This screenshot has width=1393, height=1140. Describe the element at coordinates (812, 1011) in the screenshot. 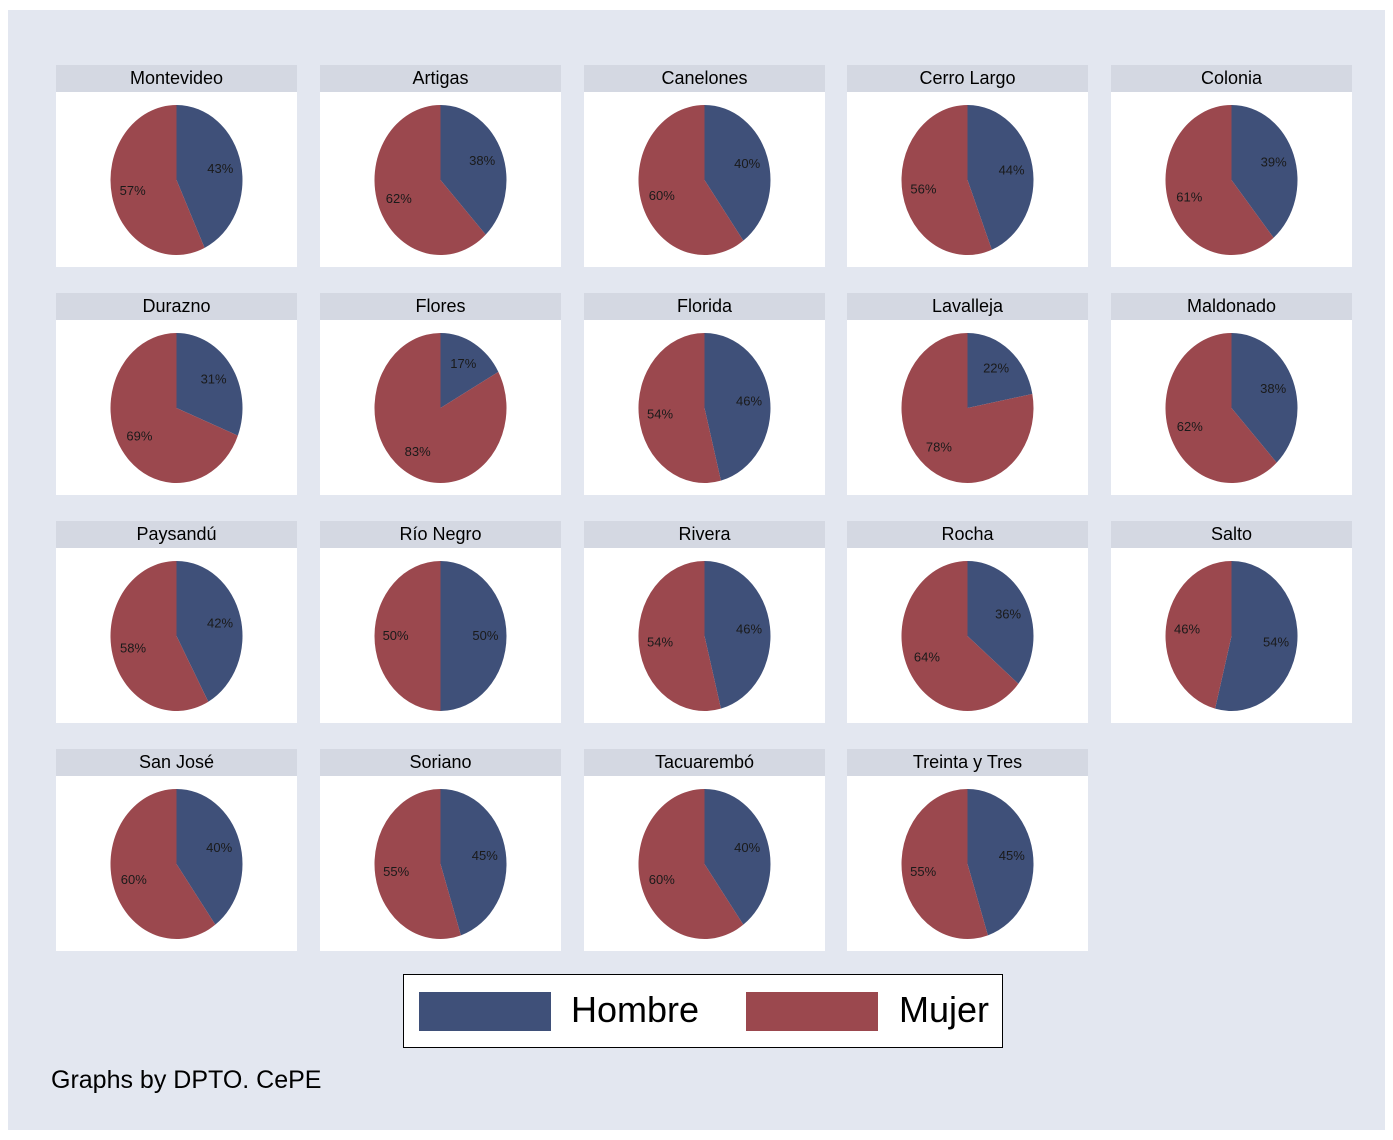

I see `legend-swatch-mujer` at that location.